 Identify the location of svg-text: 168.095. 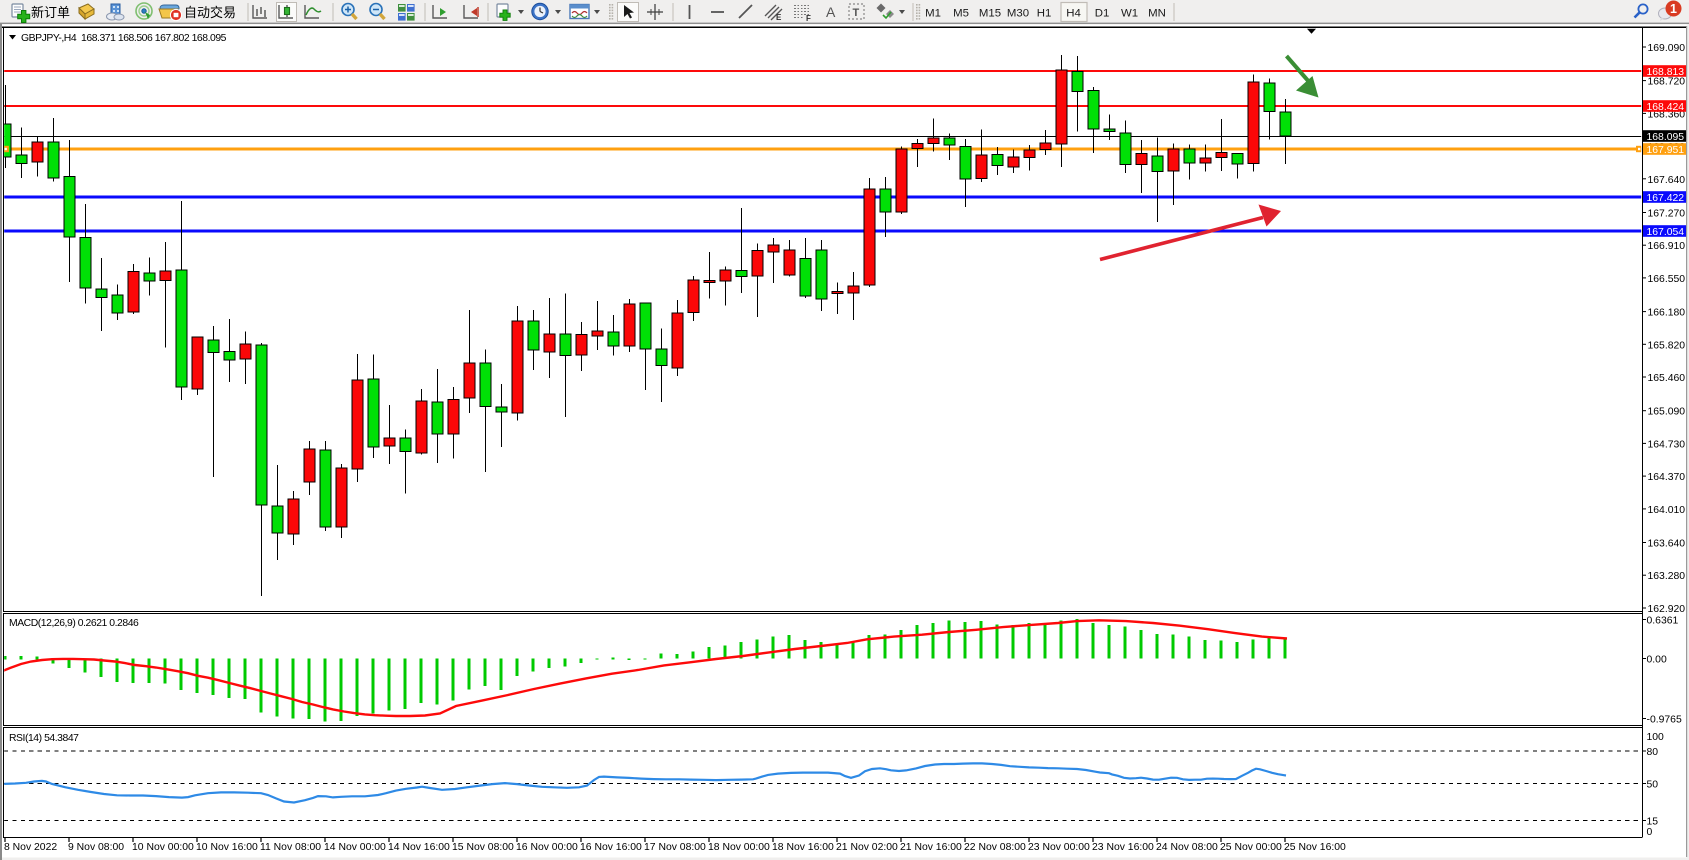
(1666, 137).